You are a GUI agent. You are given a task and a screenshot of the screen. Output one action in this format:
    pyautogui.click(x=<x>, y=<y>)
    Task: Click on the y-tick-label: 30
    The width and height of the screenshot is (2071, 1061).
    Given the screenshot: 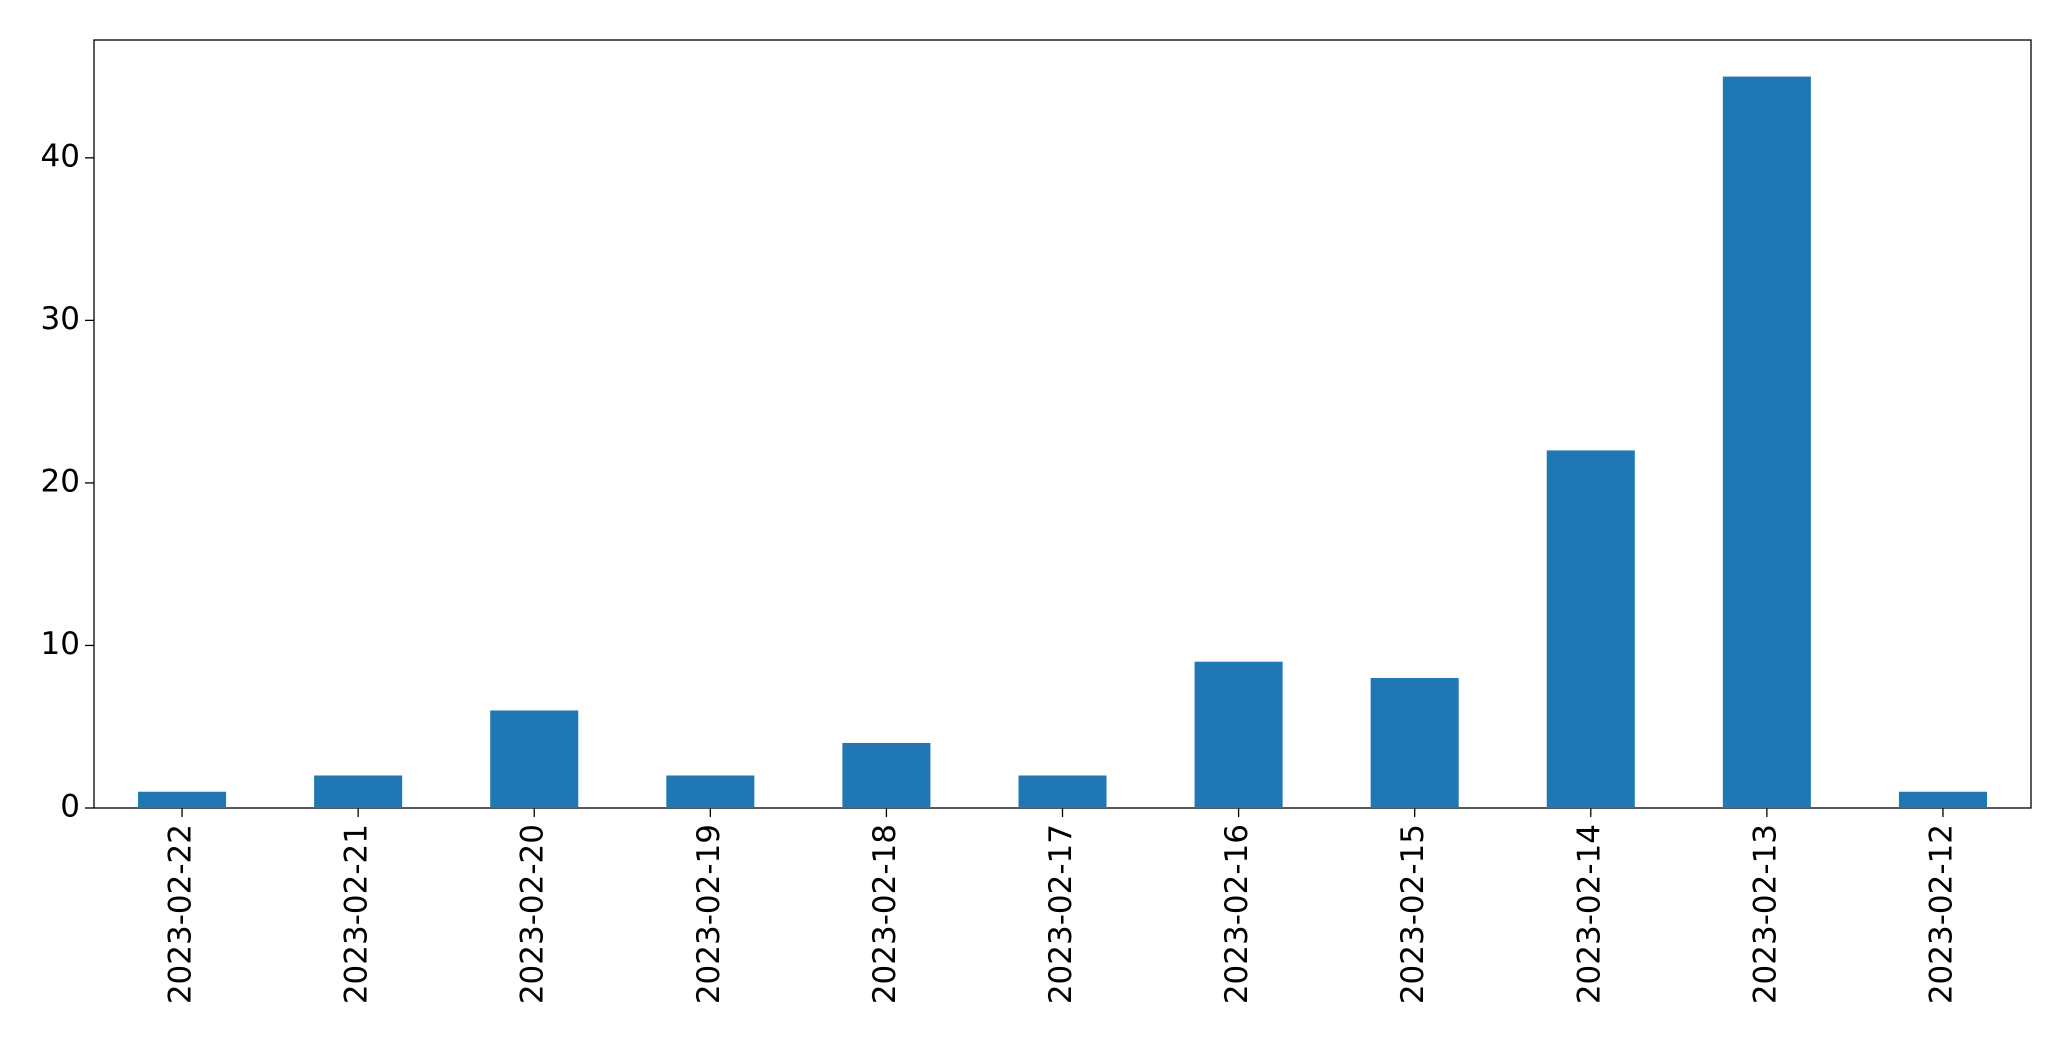 What is the action you would take?
    pyautogui.click(x=60, y=319)
    